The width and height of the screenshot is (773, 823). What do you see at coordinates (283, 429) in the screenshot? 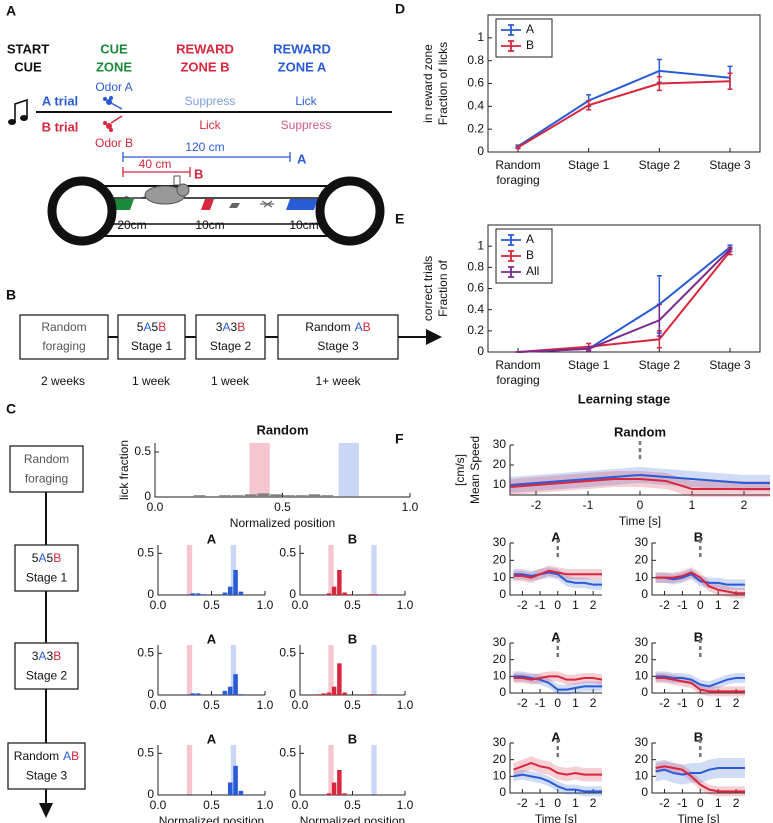
I see `chart-title: Random` at bounding box center [283, 429].